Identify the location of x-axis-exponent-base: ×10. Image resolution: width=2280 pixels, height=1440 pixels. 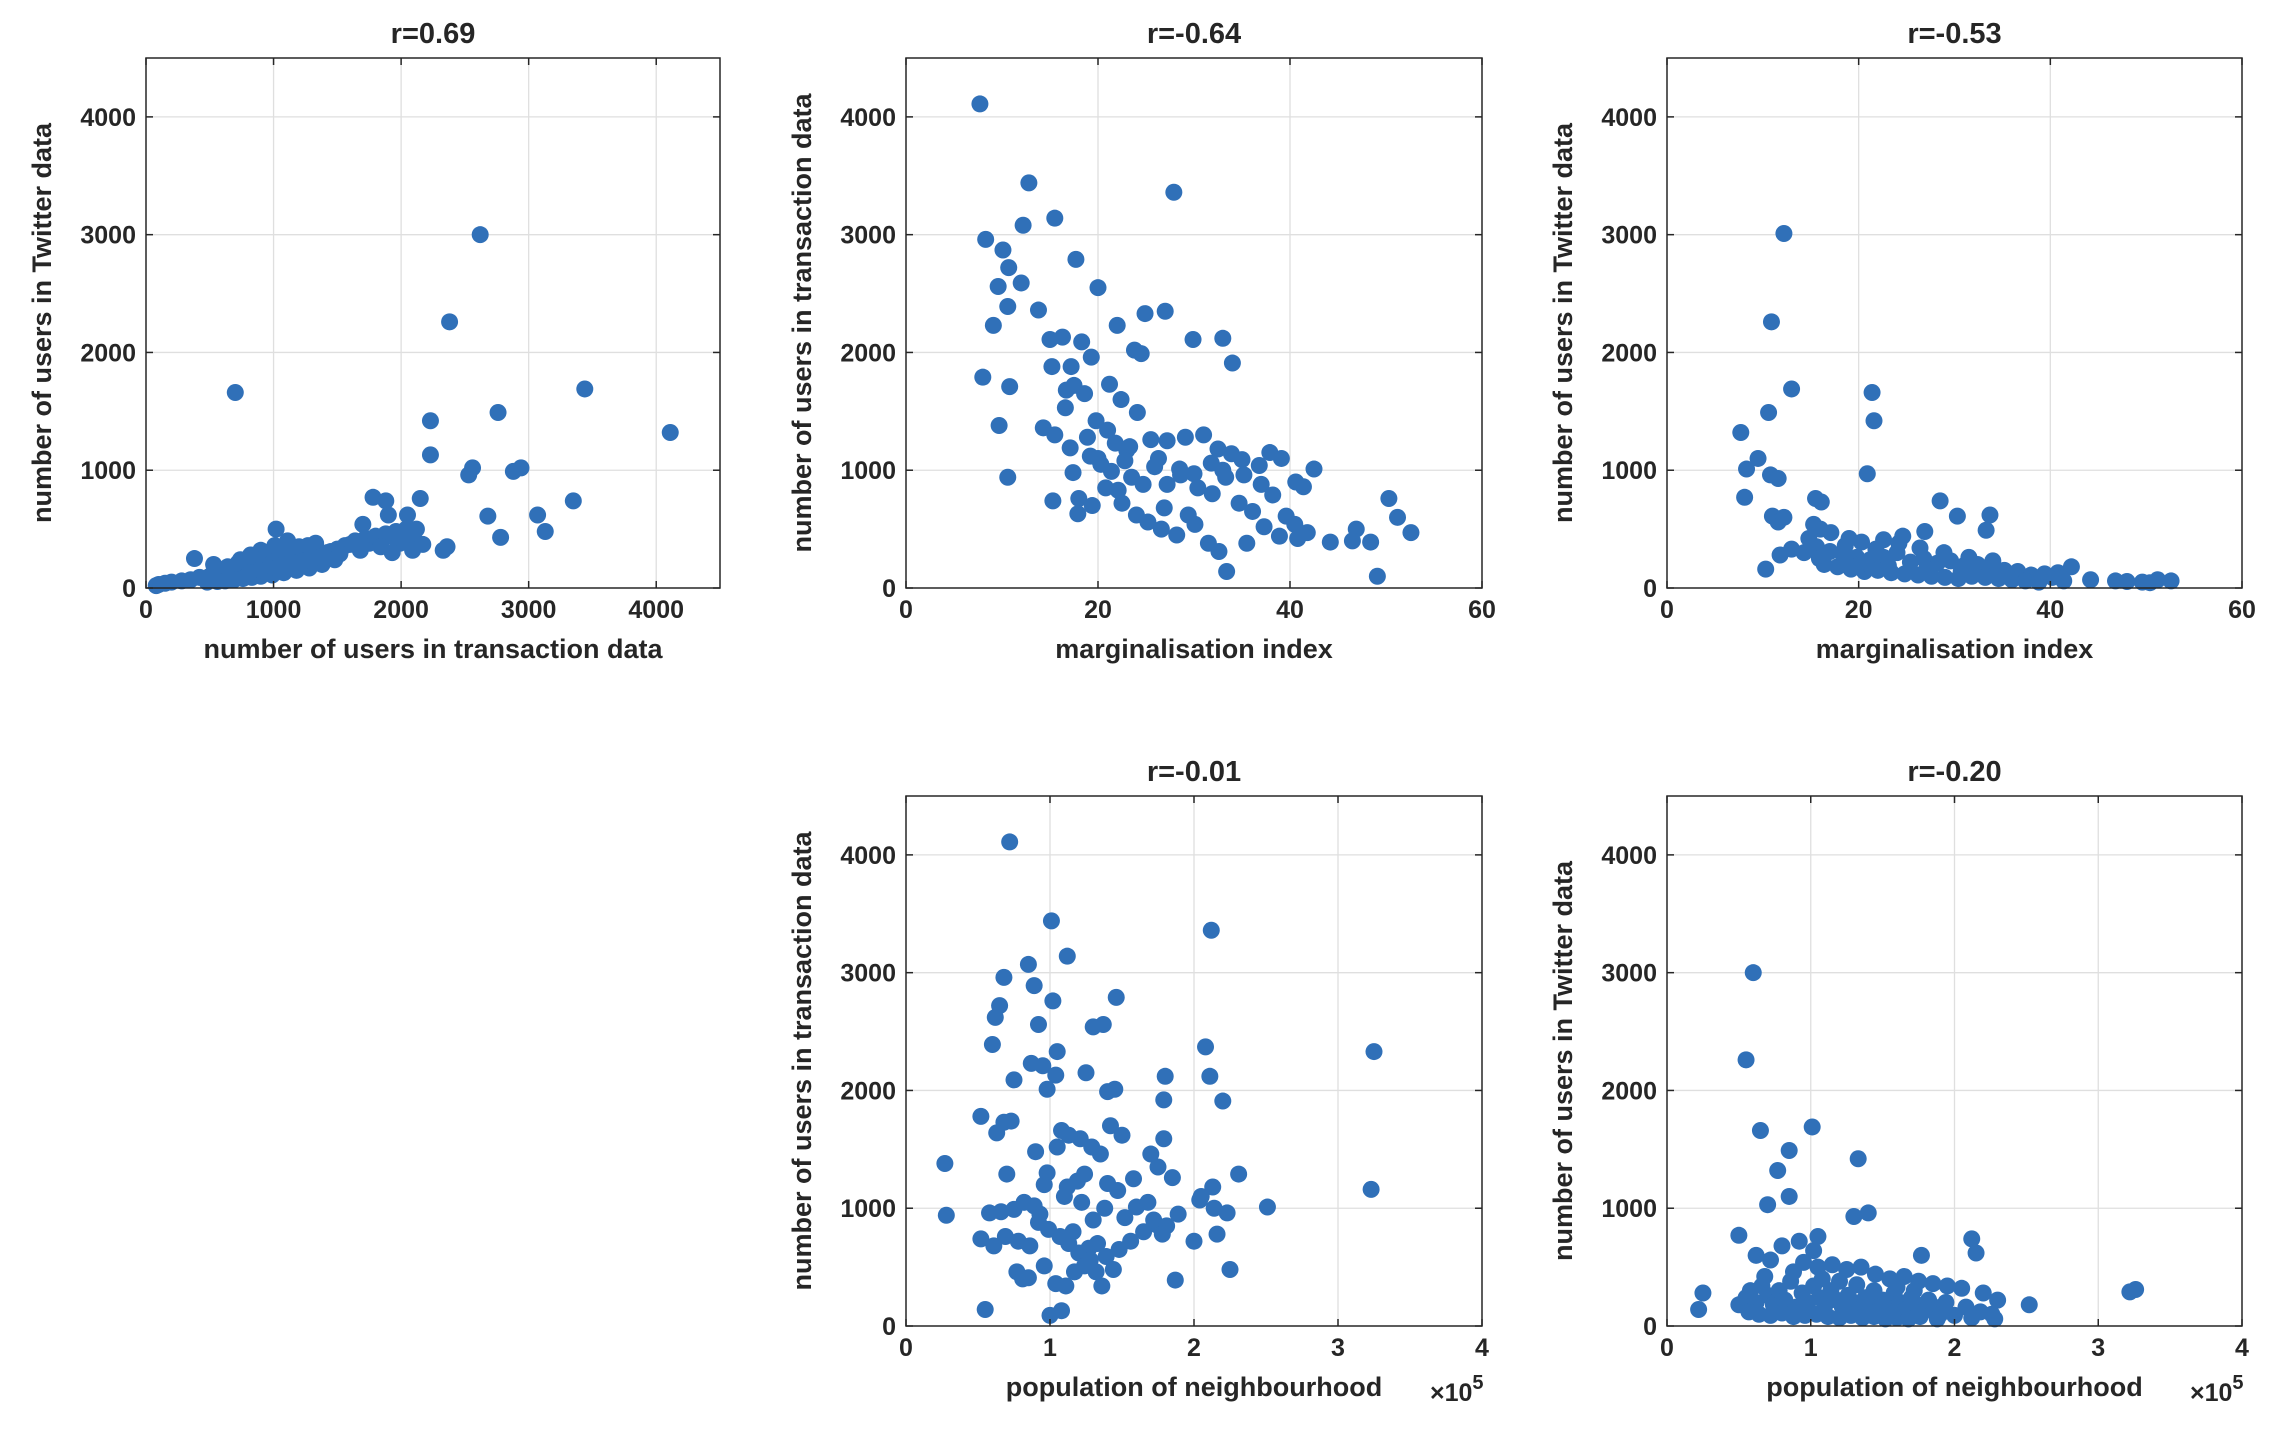
(1451, 1393).